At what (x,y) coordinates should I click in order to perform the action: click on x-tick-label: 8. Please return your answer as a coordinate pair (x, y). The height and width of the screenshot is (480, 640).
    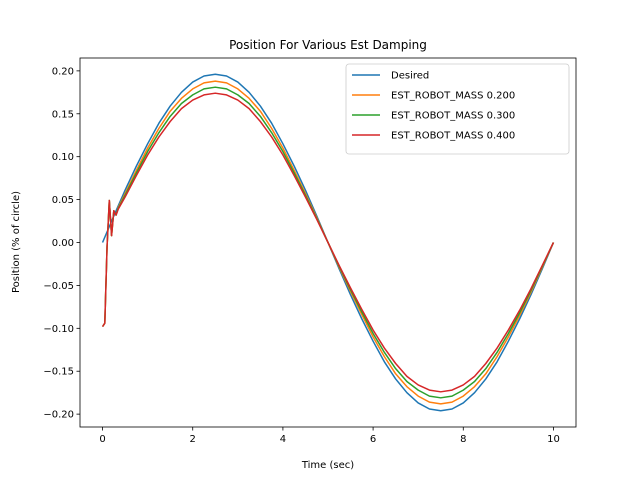
    Looking at the image, I should click on (463, 439).